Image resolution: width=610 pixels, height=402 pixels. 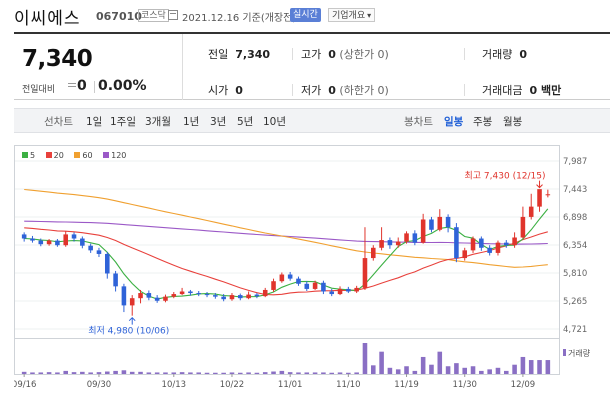 What do you see at coordinates (25, 385) in the screenshot?
I see `x-tick-label: 09/16` at bounding box center [25, 385].